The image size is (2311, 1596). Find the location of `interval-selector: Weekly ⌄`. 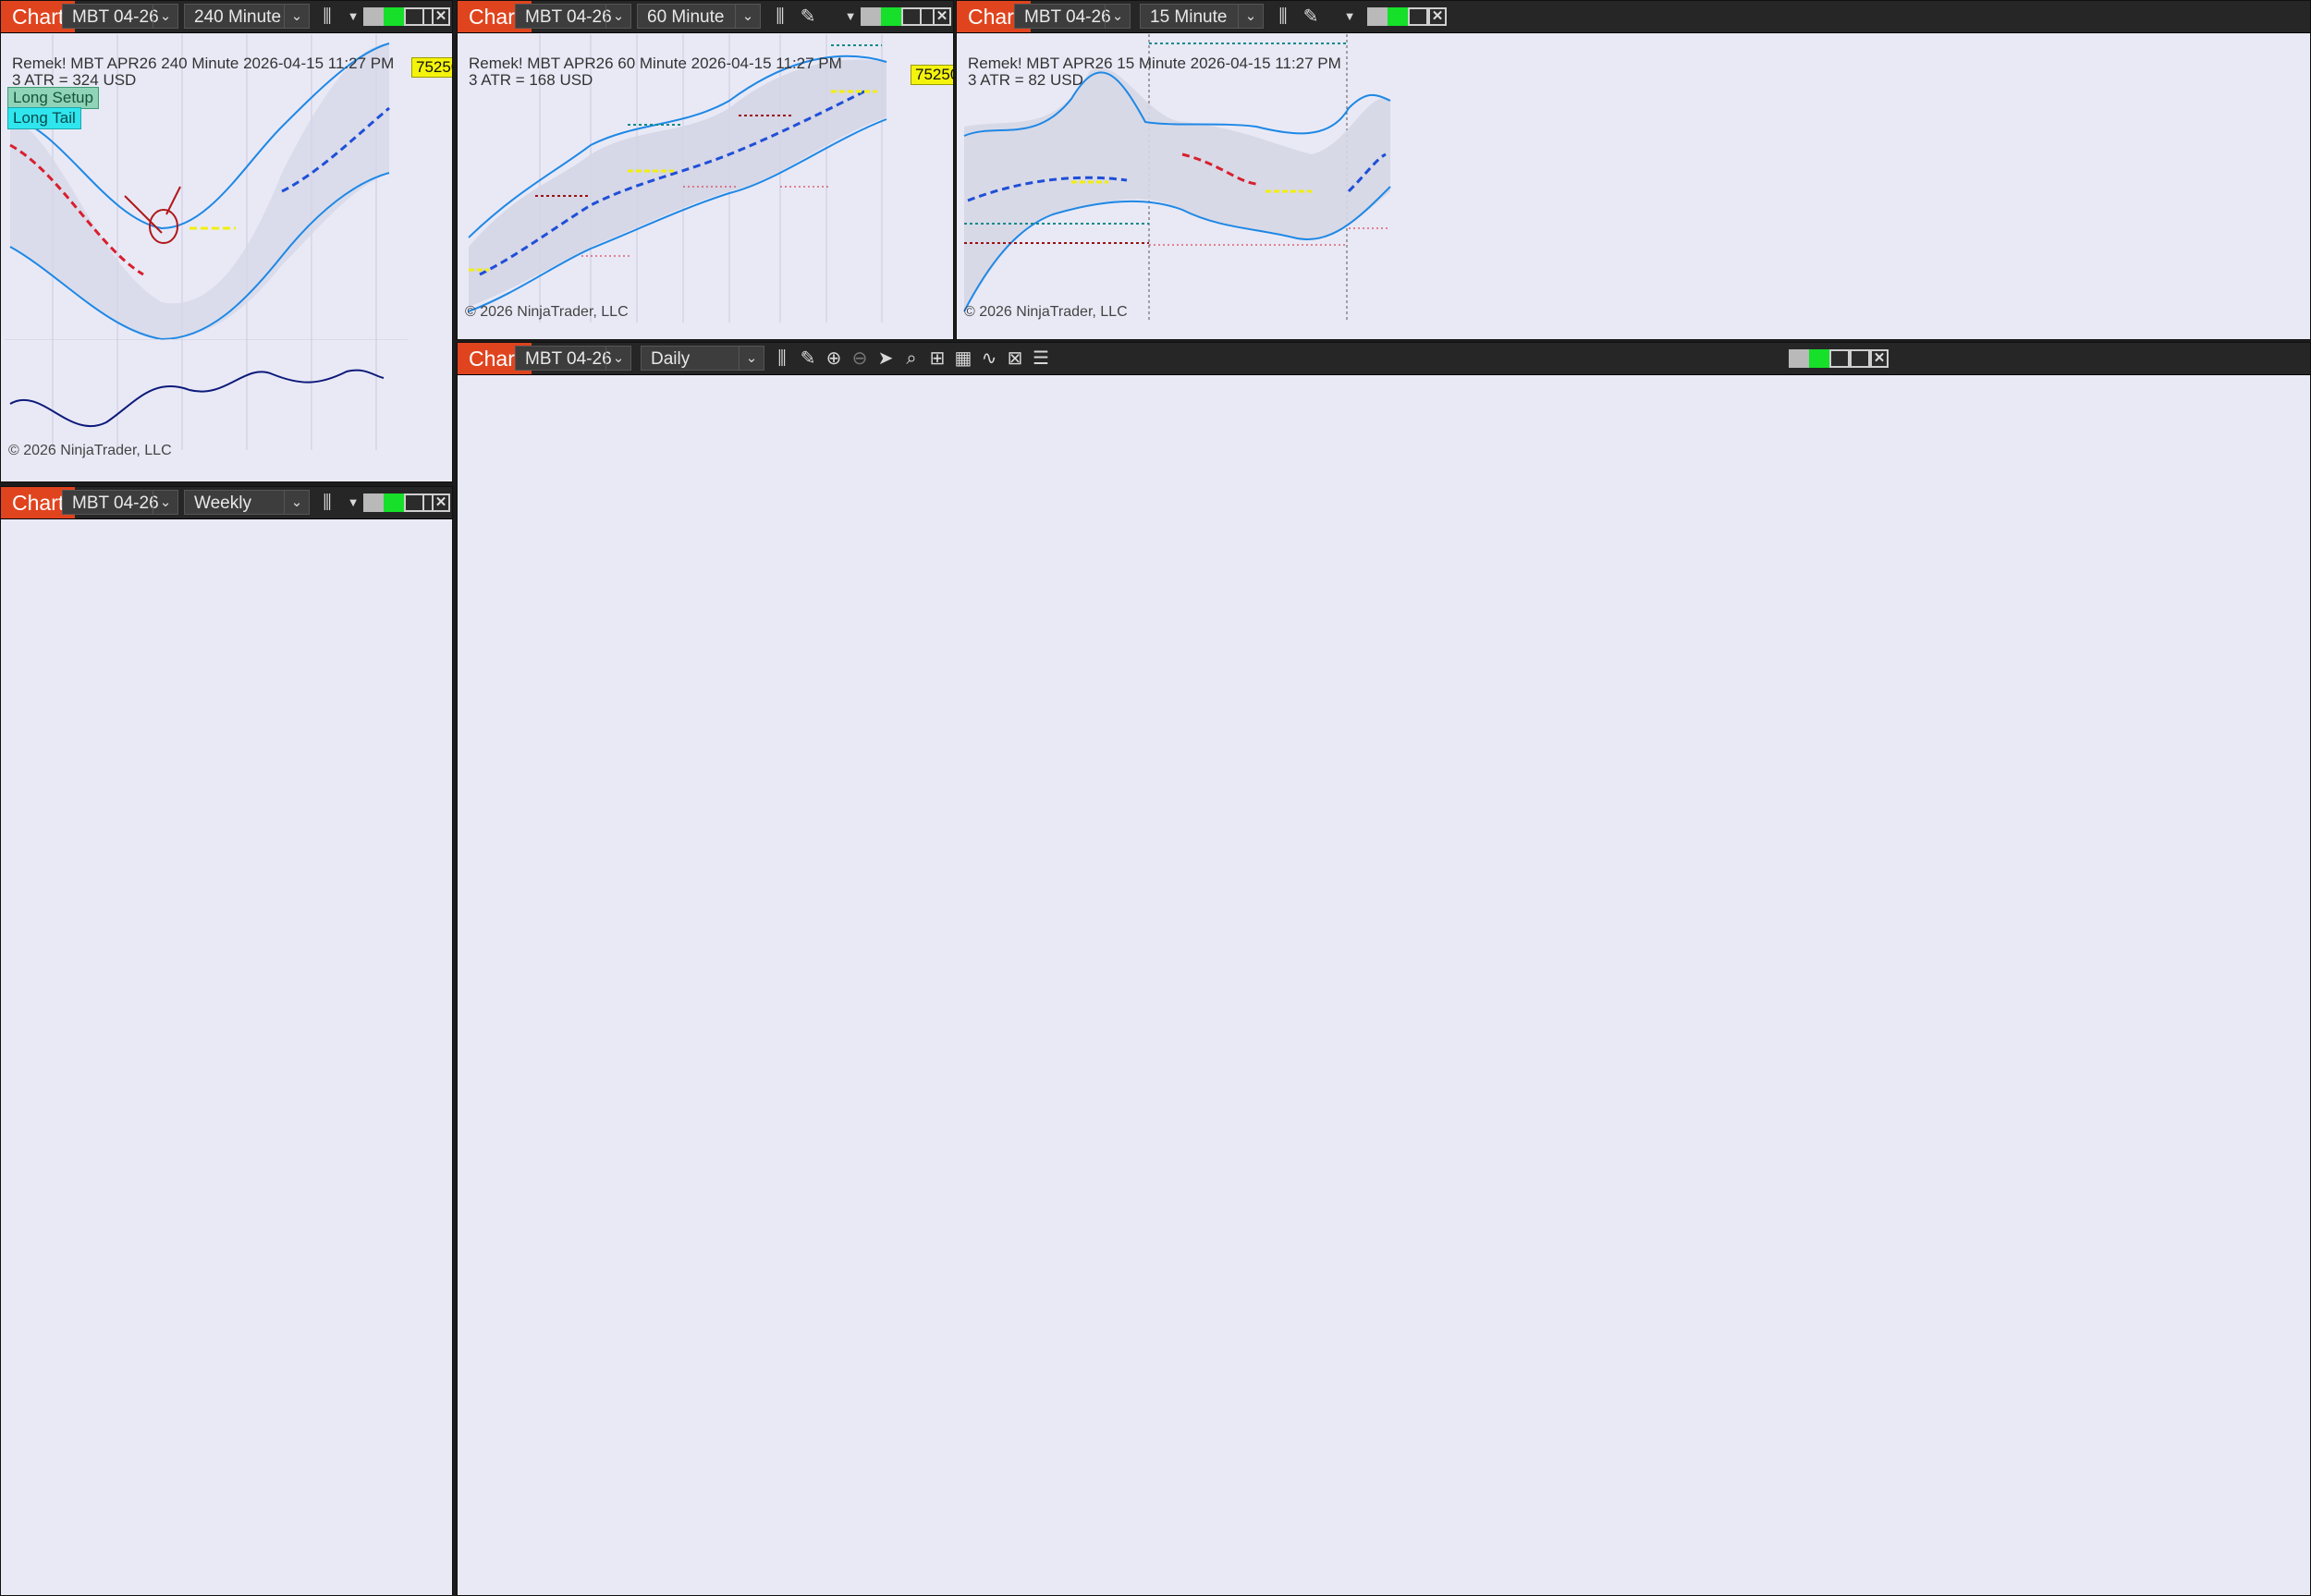

interval-selector: Weekly ⌄ is located at coordinates (247, 502).